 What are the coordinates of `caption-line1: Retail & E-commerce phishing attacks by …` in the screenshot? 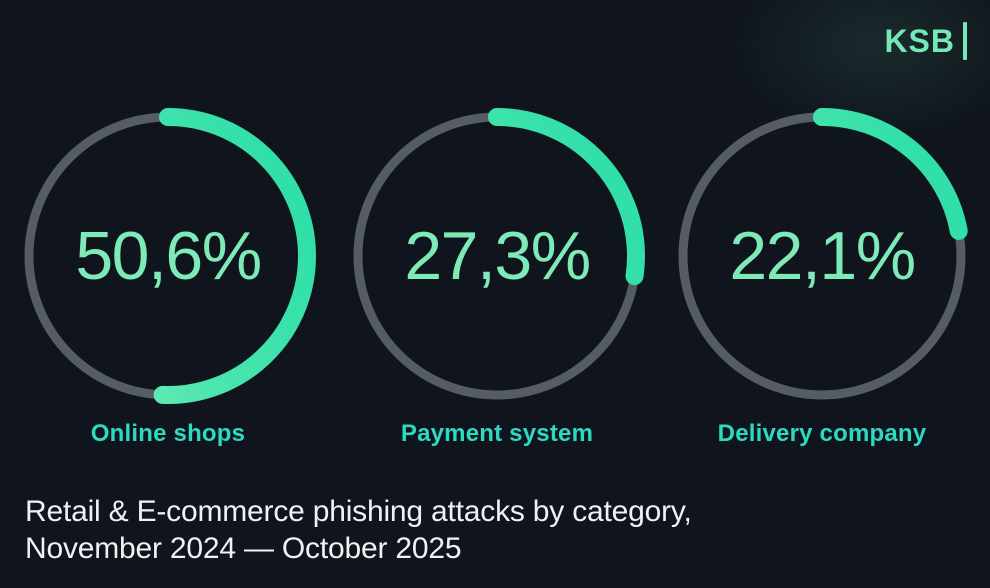 It's located at (358, 511).